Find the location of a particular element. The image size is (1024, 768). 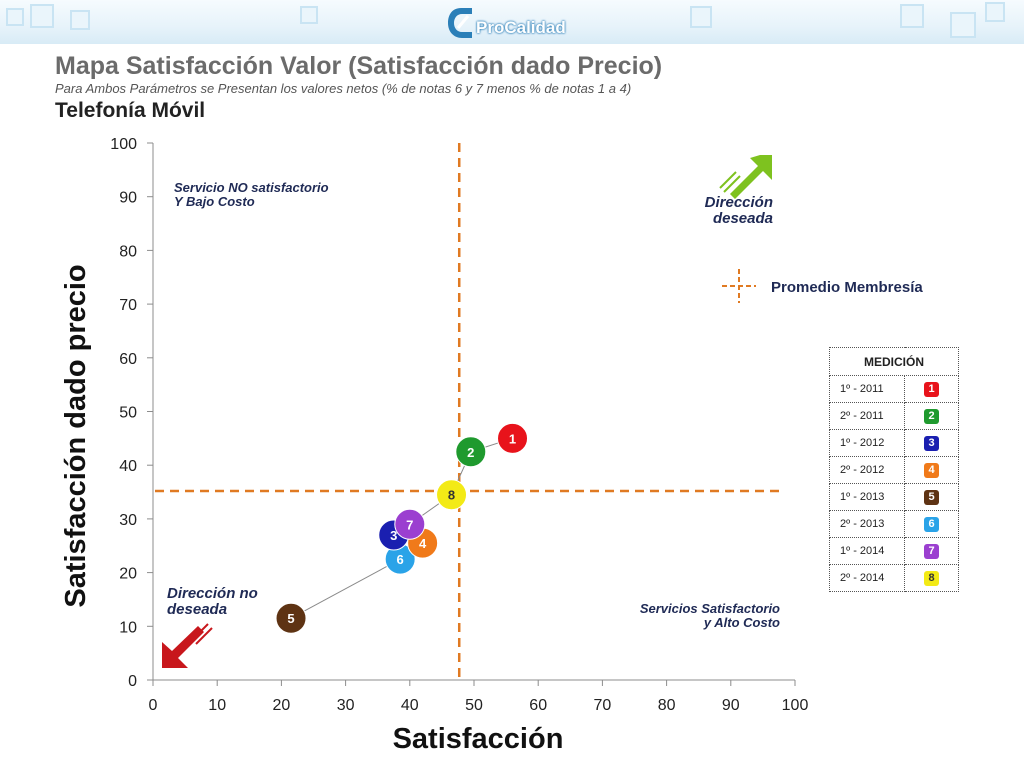

quadrant-label-bottom-right: Servicios Satisfactorio is located at coordinates (710, 608).